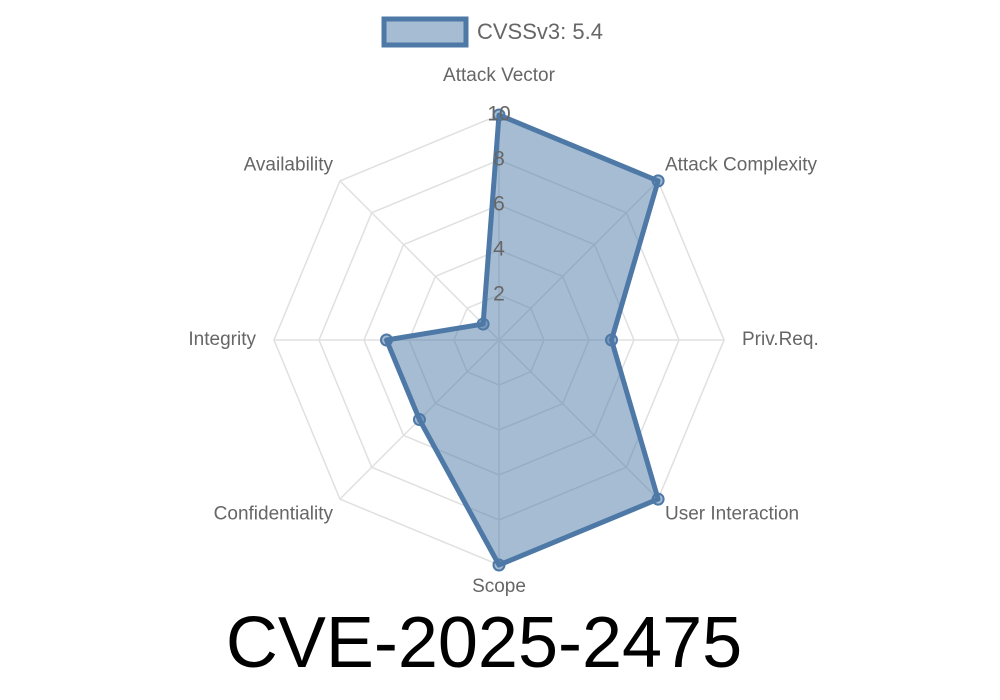 This screenshot has height=700, width=1000. What do you see at coordinates (732, 514) in the screenshot?
I see `axis-label: User Interaction` at bounding box center [732, 514].